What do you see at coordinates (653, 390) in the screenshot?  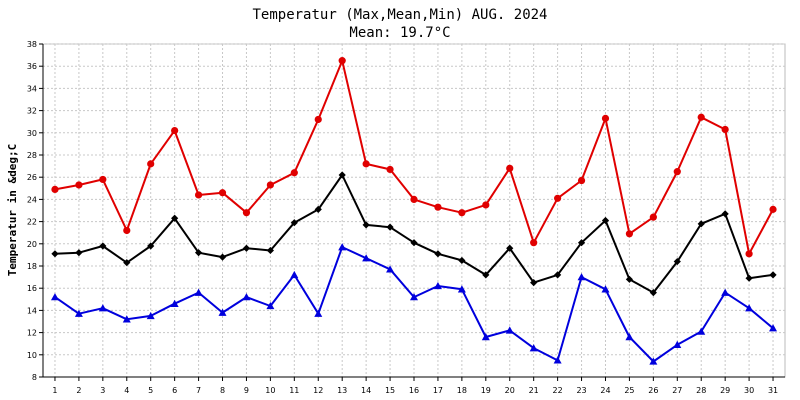 I see `x-tick-label: 26` at bounding box center [653, 390].